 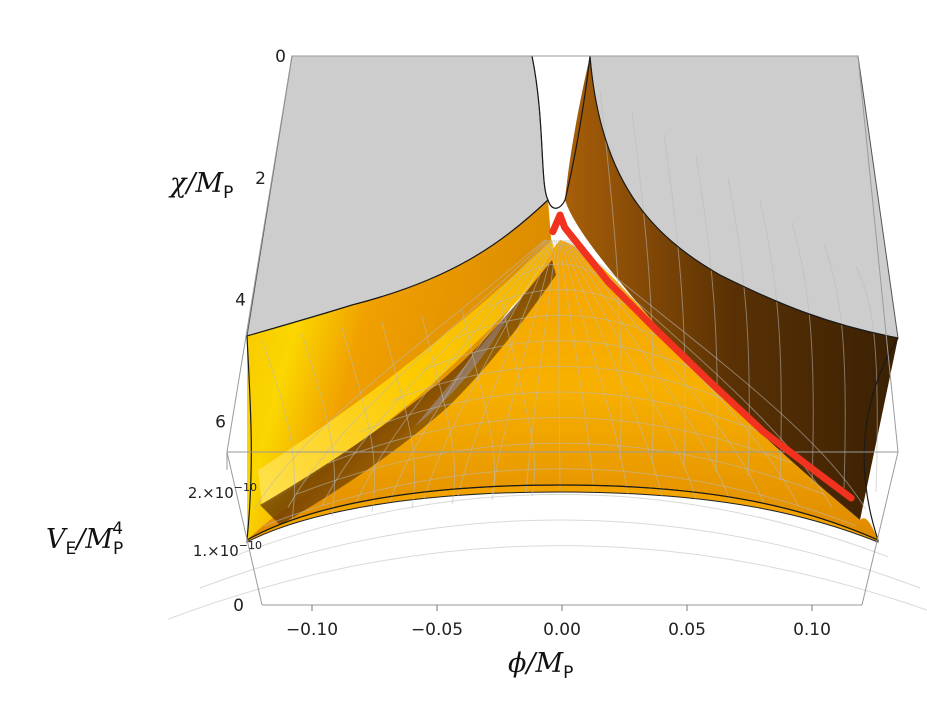 What do you see at coordinates (84, 539) in the screenshot?
I see `z-axis-label: VE/MP4` at bounding box center [84, 539].